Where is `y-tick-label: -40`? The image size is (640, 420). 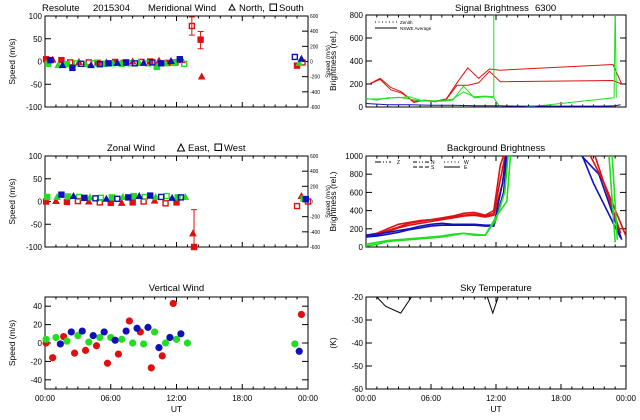 y-tick-label: -40 is located at coordinates (357, 343).